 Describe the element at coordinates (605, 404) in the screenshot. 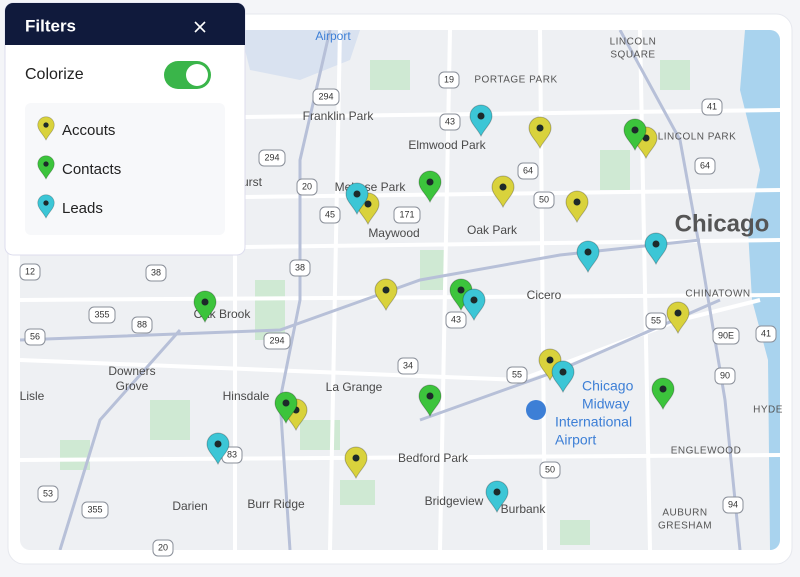

I see `airport-label: Midway` at that location.